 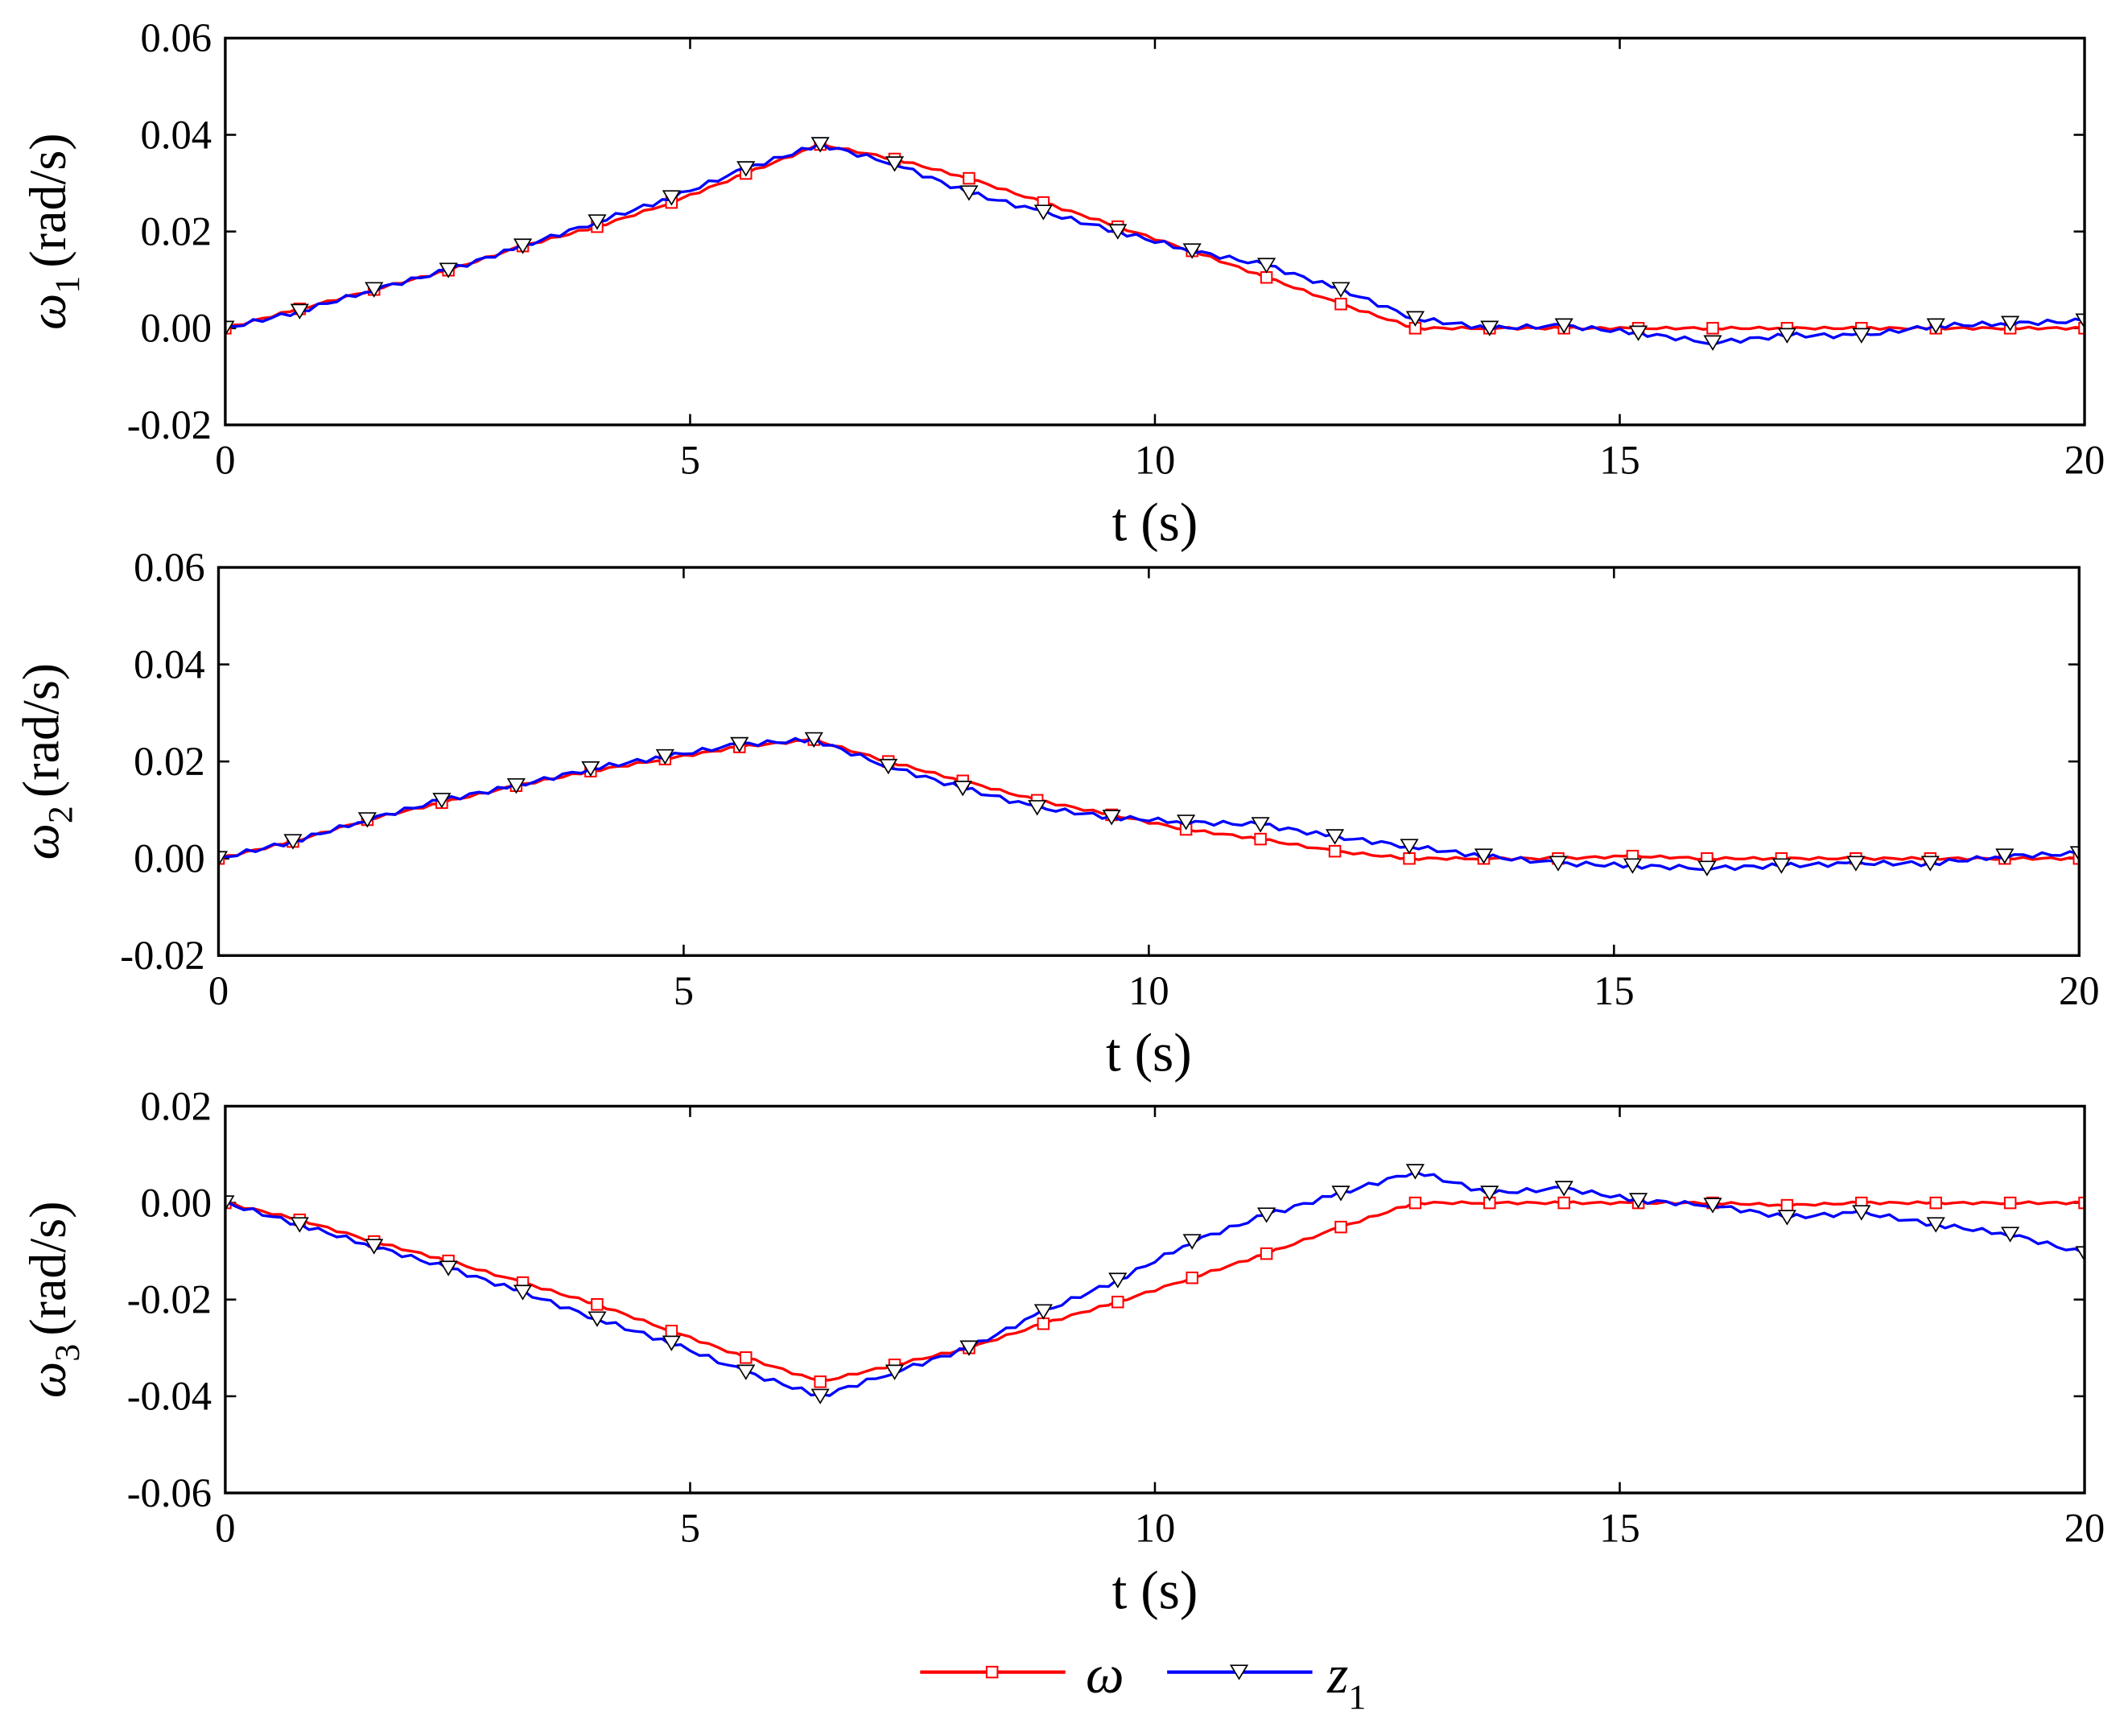 I want to click on series-omega, so click(x=1149, y=799).